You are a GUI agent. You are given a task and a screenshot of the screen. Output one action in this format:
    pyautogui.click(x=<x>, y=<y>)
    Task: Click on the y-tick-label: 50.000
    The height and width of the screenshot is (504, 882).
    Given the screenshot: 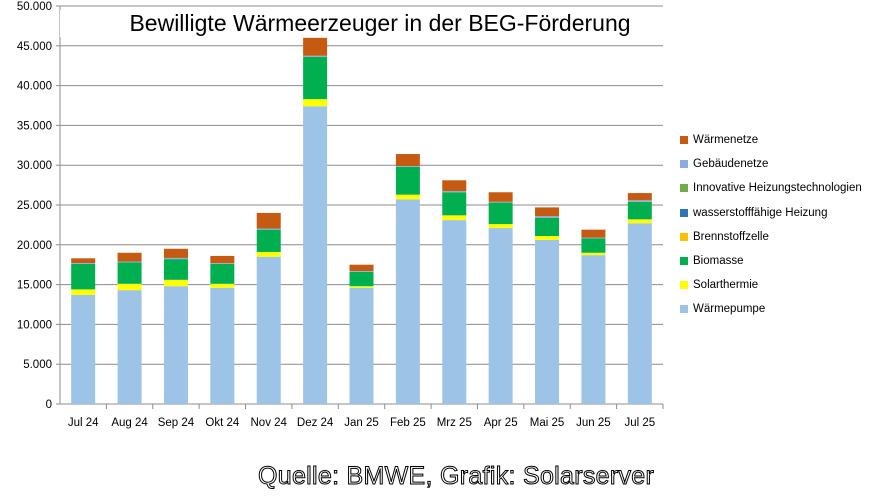 What is the action you would take?
    pyautogui.click(x=34, y=7)
    